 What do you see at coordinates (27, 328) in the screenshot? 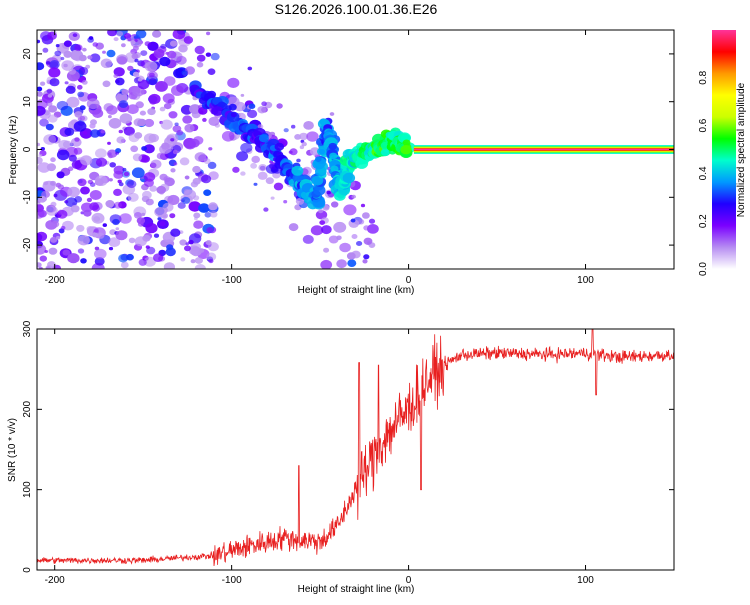
I see `y-tick-label: 300` at bounding box center [27, 328].